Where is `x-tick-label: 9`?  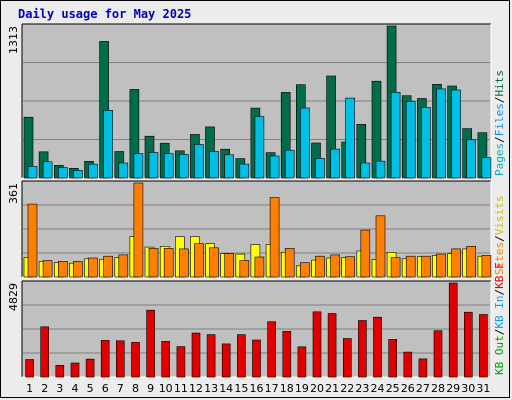 x-tick-label: 9 is located at coordinates (150, 388).